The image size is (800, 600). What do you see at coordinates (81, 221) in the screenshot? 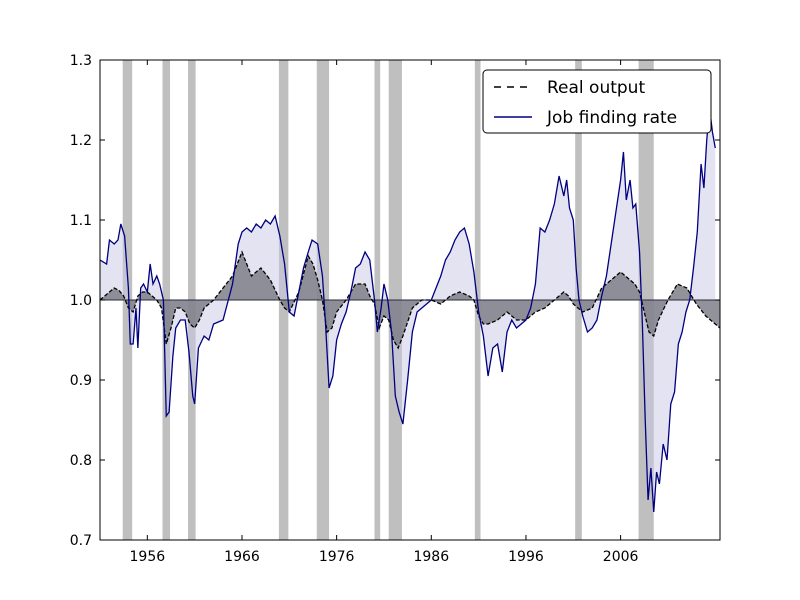
I see `y-tick-label: 1.1` at bounding box center [81, 221].